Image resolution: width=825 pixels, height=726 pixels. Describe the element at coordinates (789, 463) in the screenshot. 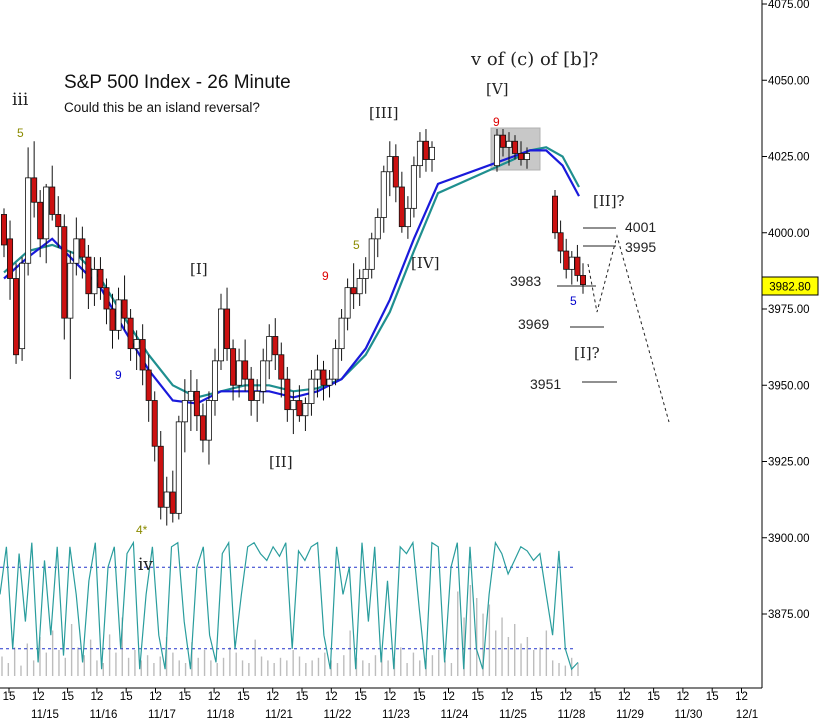

I see `y-tick-label: 3925.00` at that location.